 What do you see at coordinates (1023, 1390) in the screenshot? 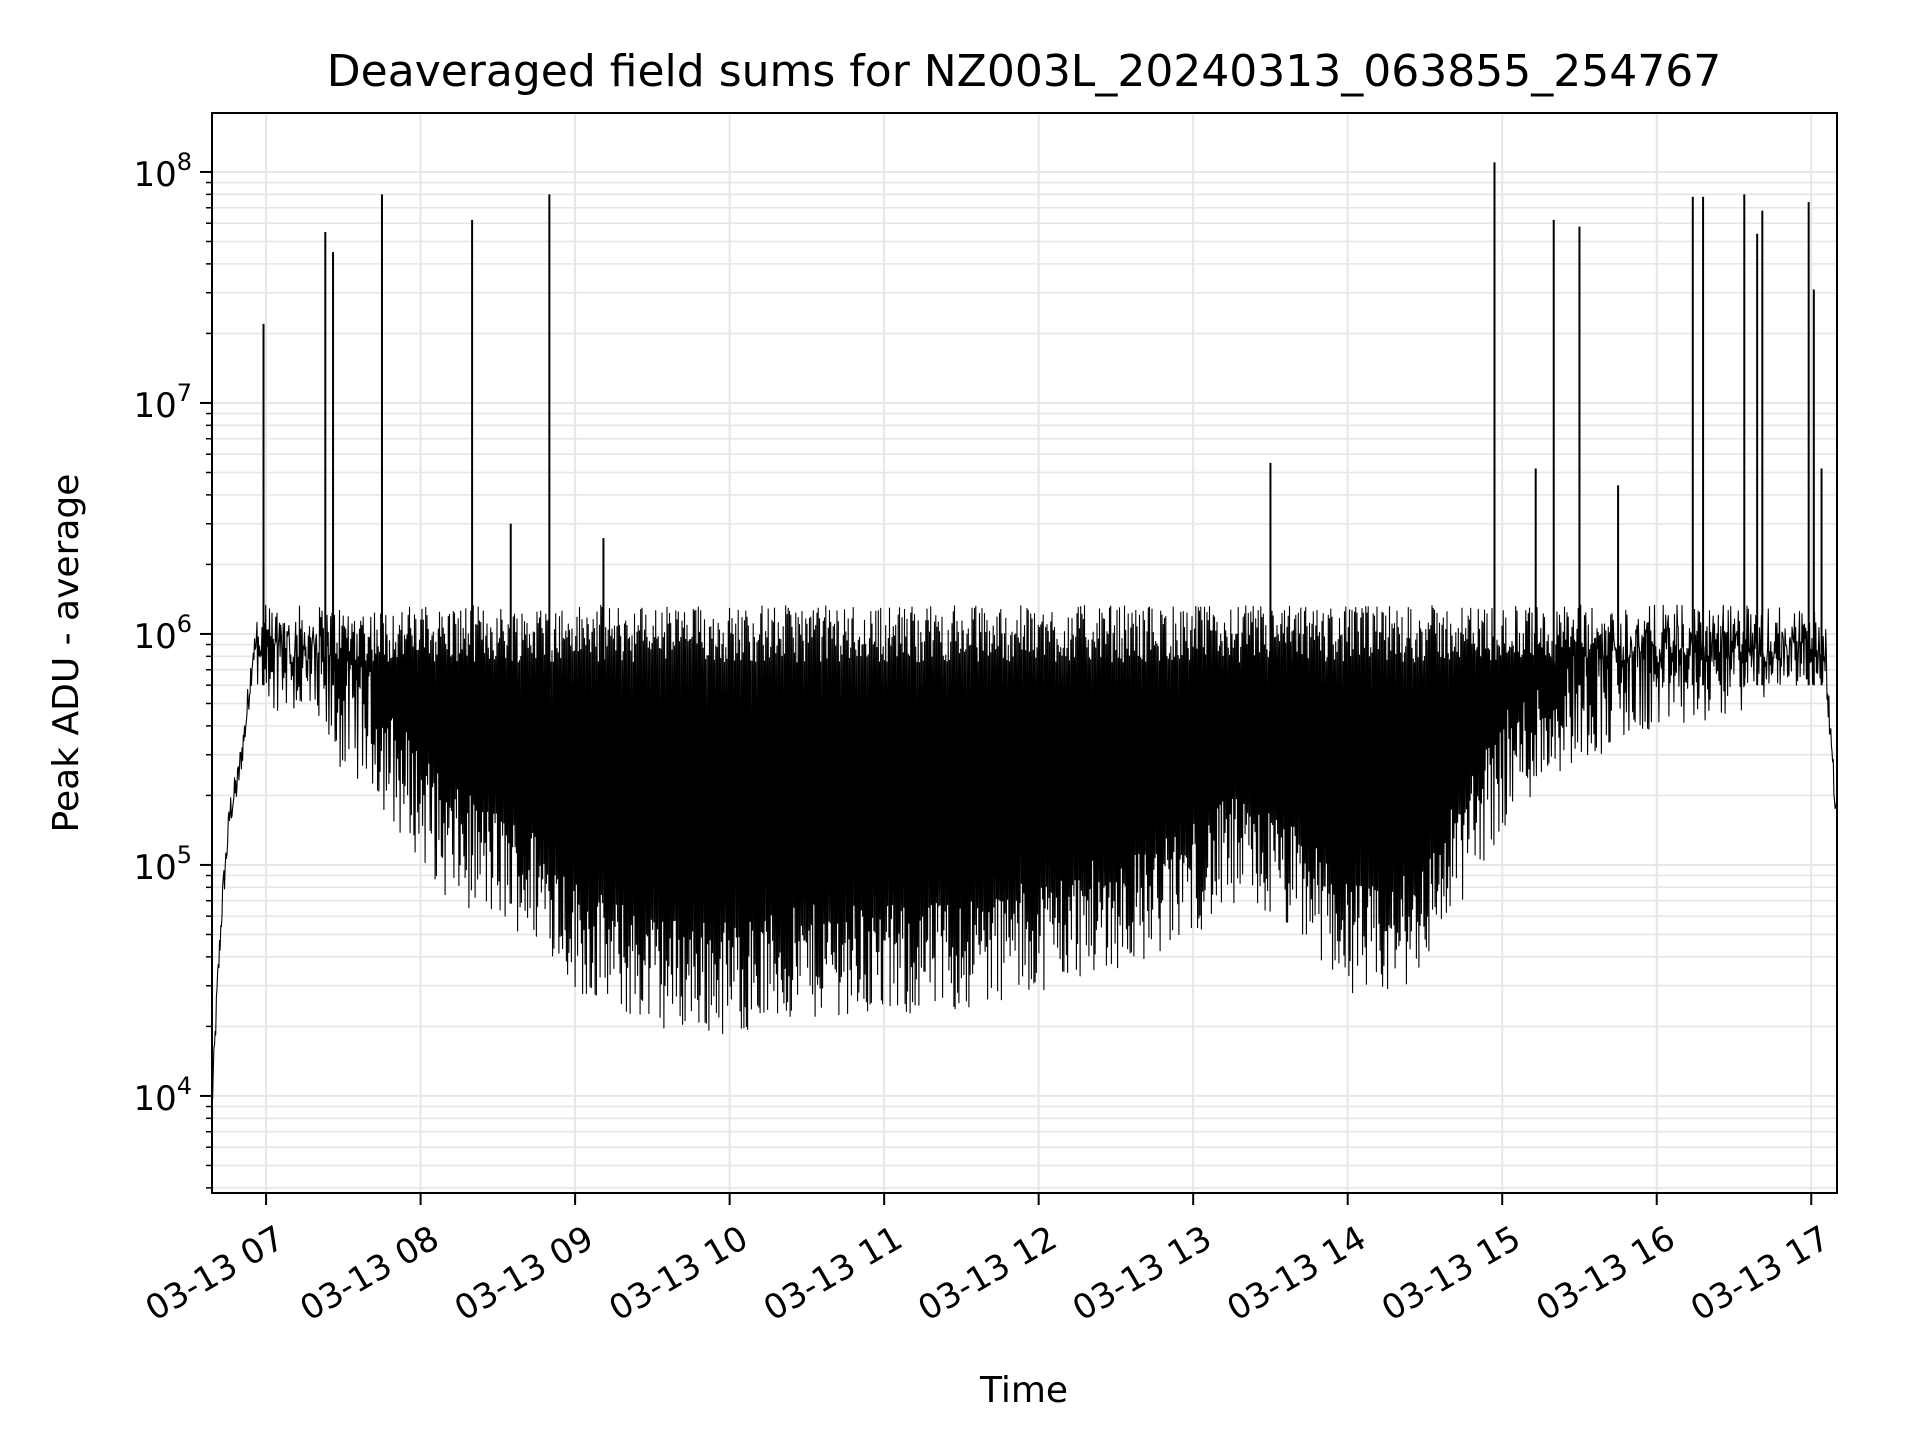
I see `x-axis-label: Time` at bounding box center [1023, 1390].